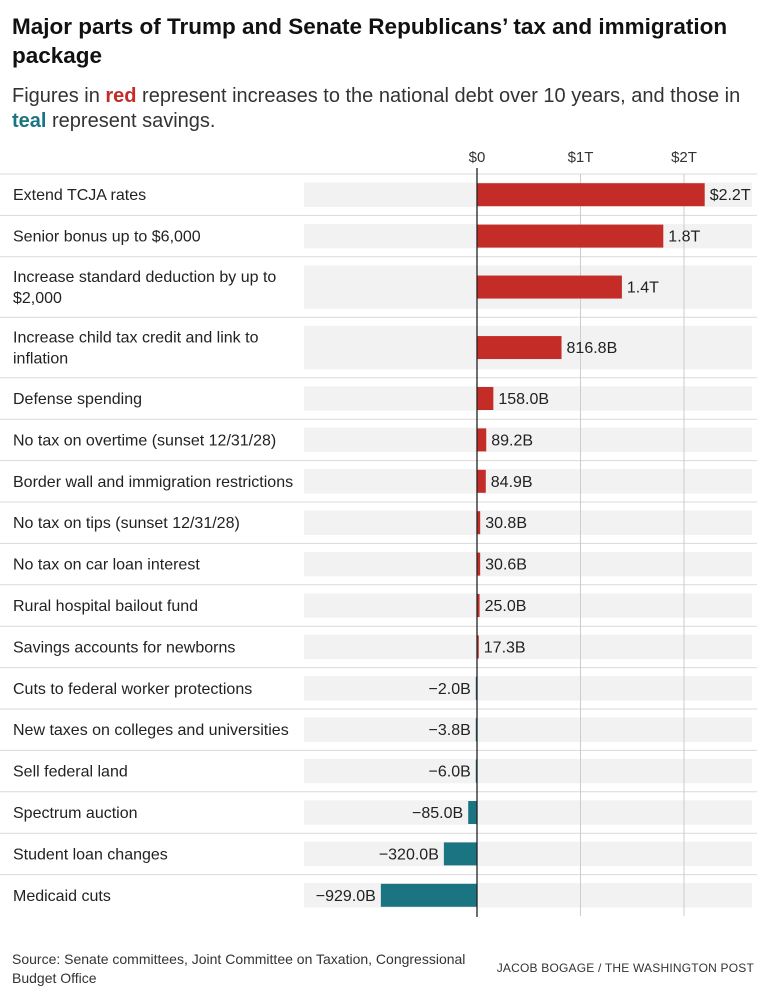 The width and height of the screenshot is (766, 1000). What do you see at coordinates (581, 157) in the screenshot?
I see `x-tick-label: $1T` at bounding box center [581, 157].